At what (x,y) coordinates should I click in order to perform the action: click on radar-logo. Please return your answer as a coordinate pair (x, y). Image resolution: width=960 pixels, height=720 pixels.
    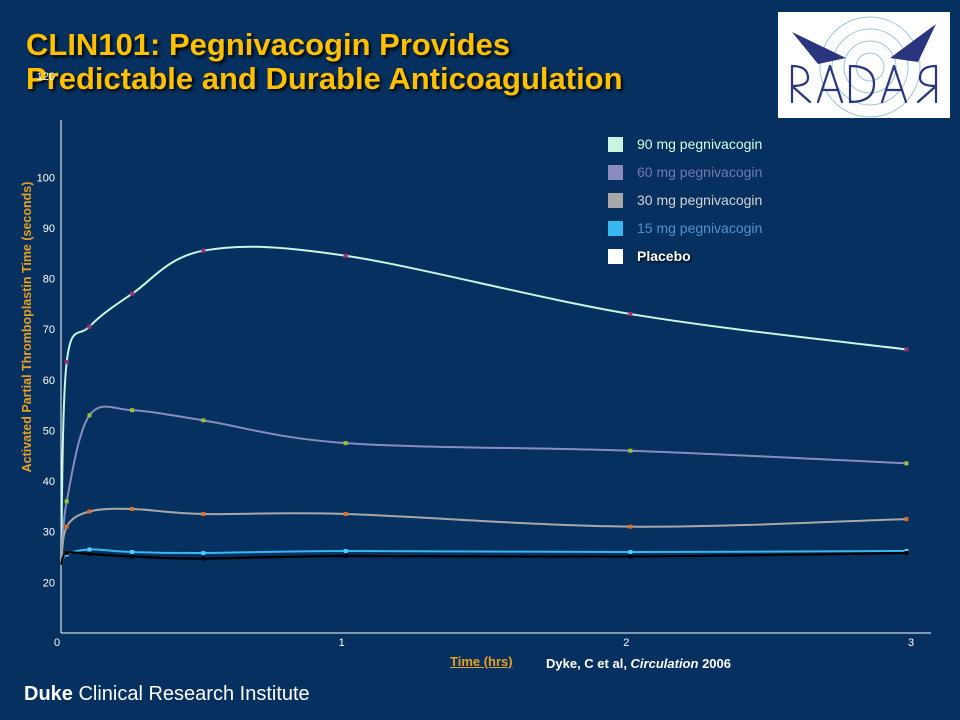
    Looking at the image, I should click on (864, 65).